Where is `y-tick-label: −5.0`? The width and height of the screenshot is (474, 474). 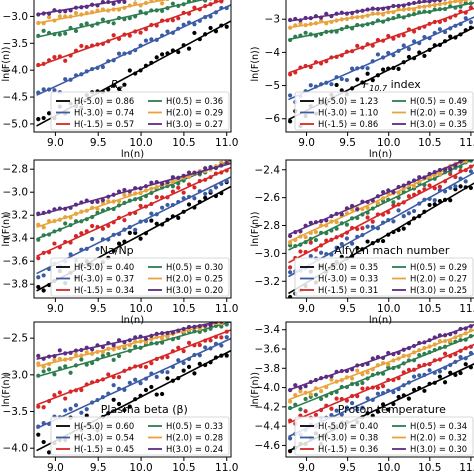
y-tick-label: −5.0 is located at coordinates (16, 124).